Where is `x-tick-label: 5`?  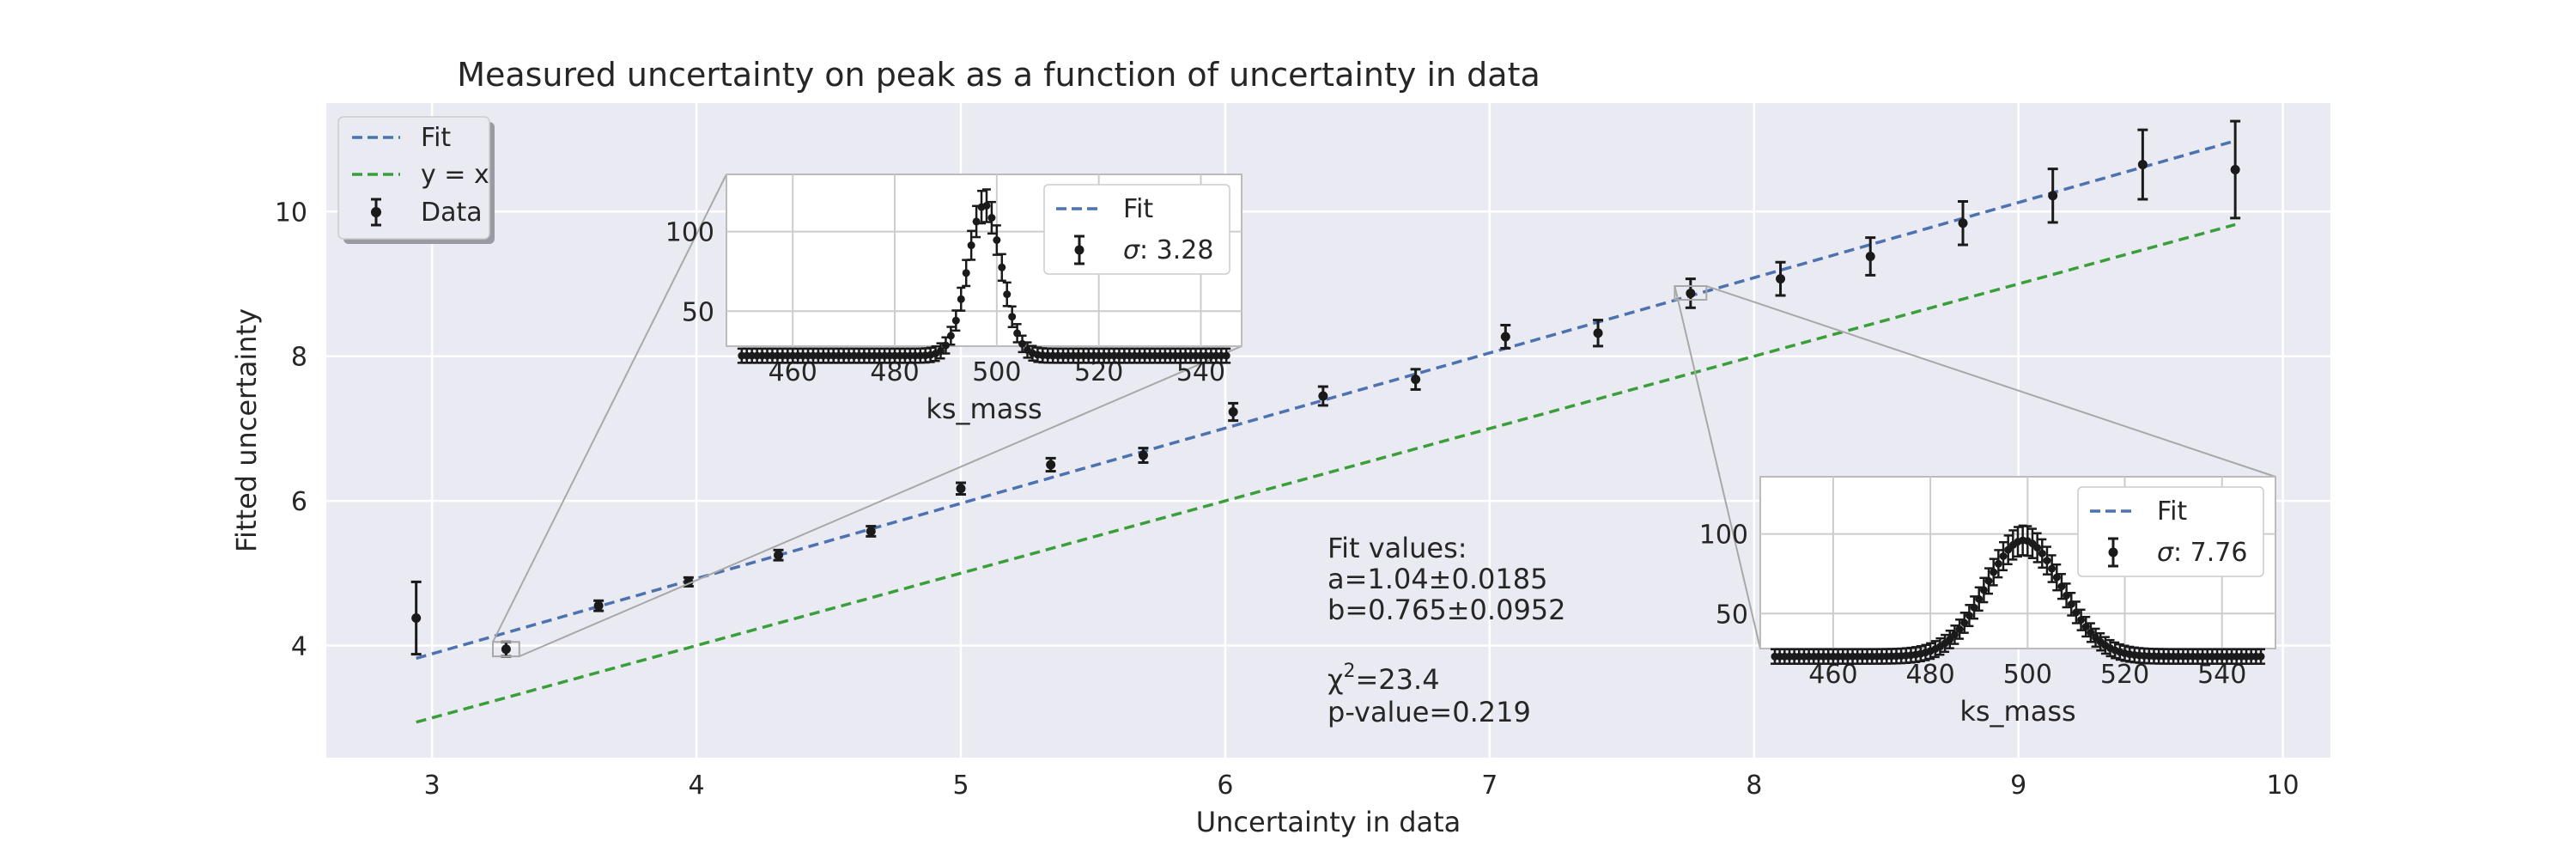 x-tick-label: 5 is located at coordinates (961, 786).